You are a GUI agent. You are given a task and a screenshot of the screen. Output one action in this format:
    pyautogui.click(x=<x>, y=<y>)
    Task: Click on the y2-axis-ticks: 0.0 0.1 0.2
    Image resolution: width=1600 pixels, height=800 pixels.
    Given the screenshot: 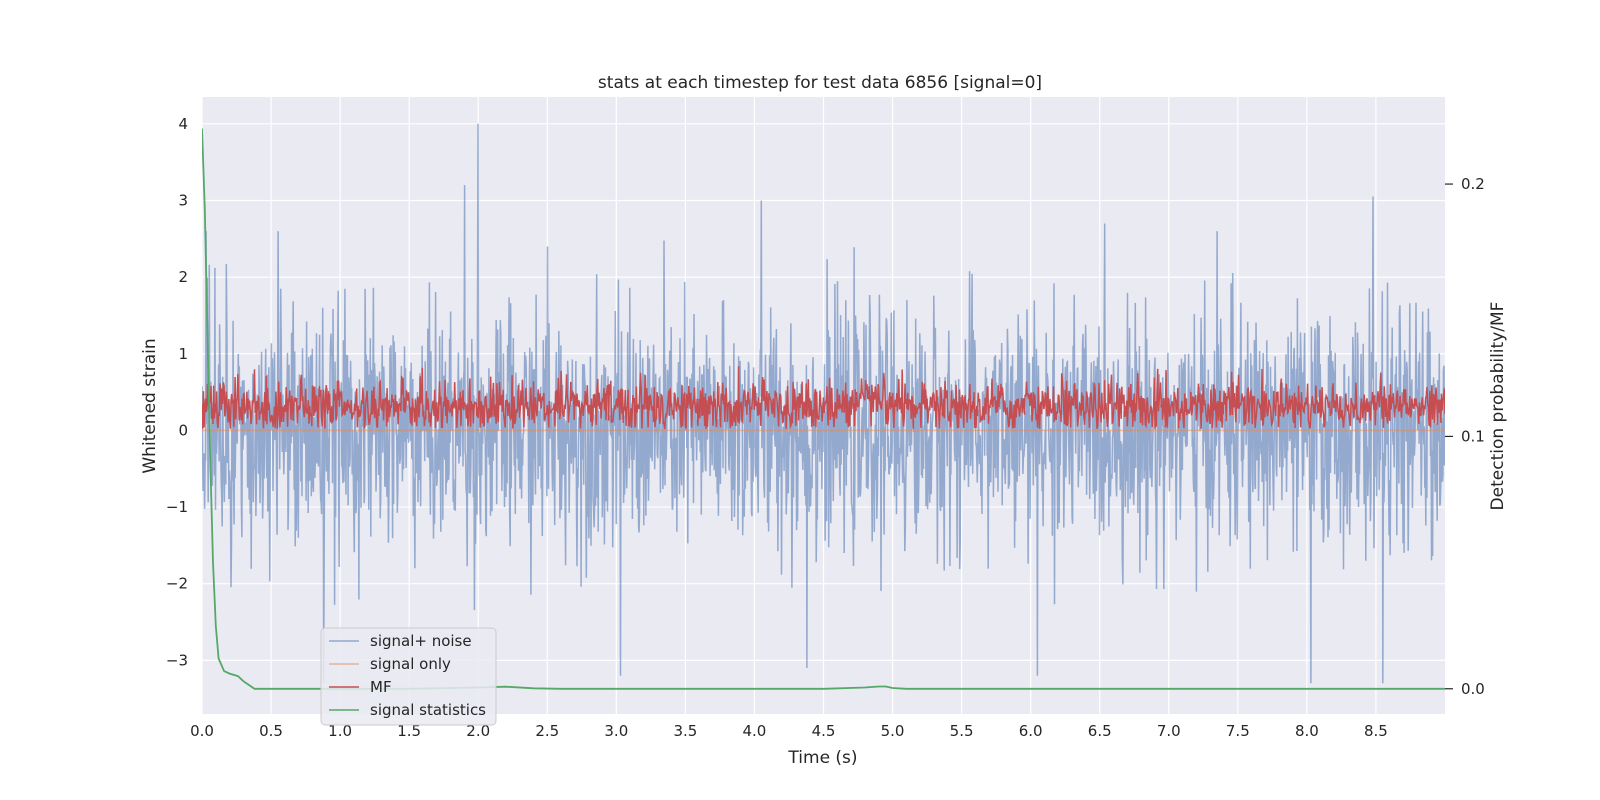 What is the action you would take?
    pyautogui.click(x=1465, y=436)
    